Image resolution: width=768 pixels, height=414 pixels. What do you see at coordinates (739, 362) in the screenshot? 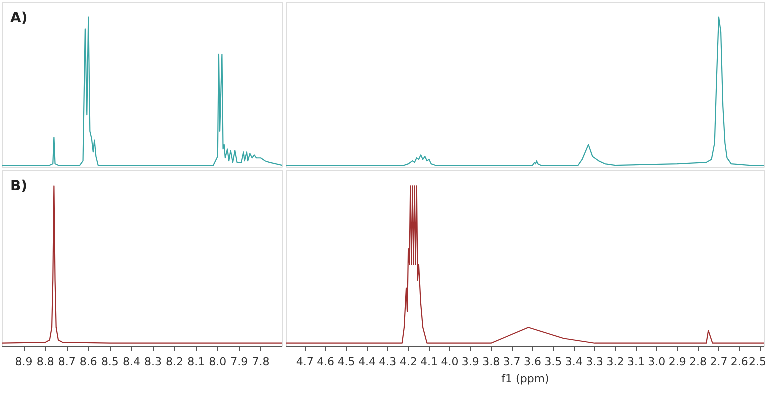
I see `x-tick-label: 2.6` at bounding box center [739, 362].